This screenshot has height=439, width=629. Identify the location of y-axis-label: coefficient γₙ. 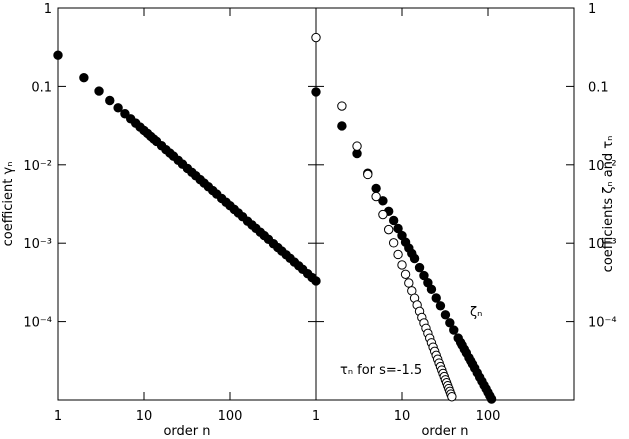
(8, 204).